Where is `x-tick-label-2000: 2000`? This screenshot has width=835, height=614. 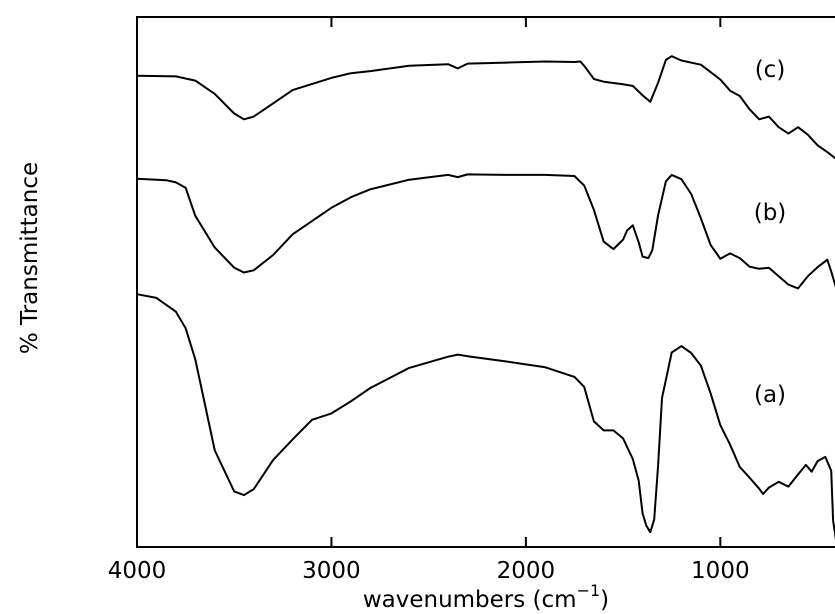
x-tick-label-2000: 2000 is located at coordinates (526, 571).